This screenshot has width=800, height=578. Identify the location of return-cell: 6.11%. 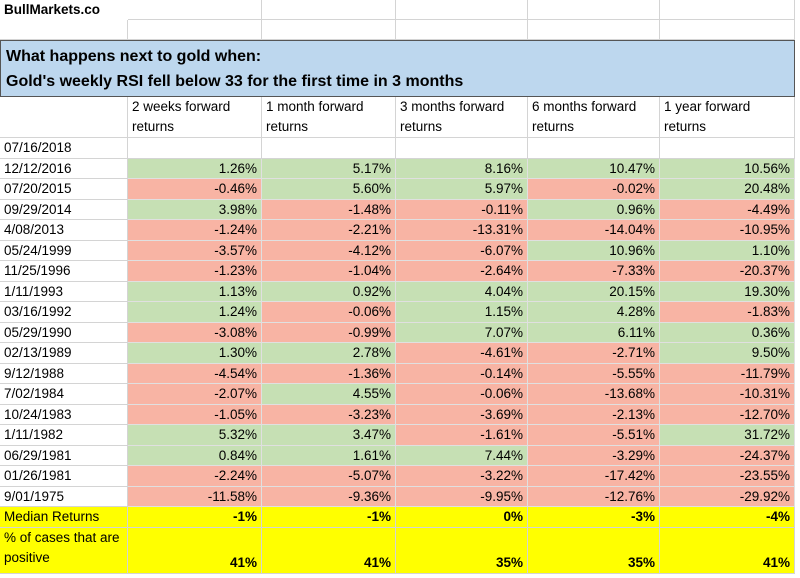
(594, 332).